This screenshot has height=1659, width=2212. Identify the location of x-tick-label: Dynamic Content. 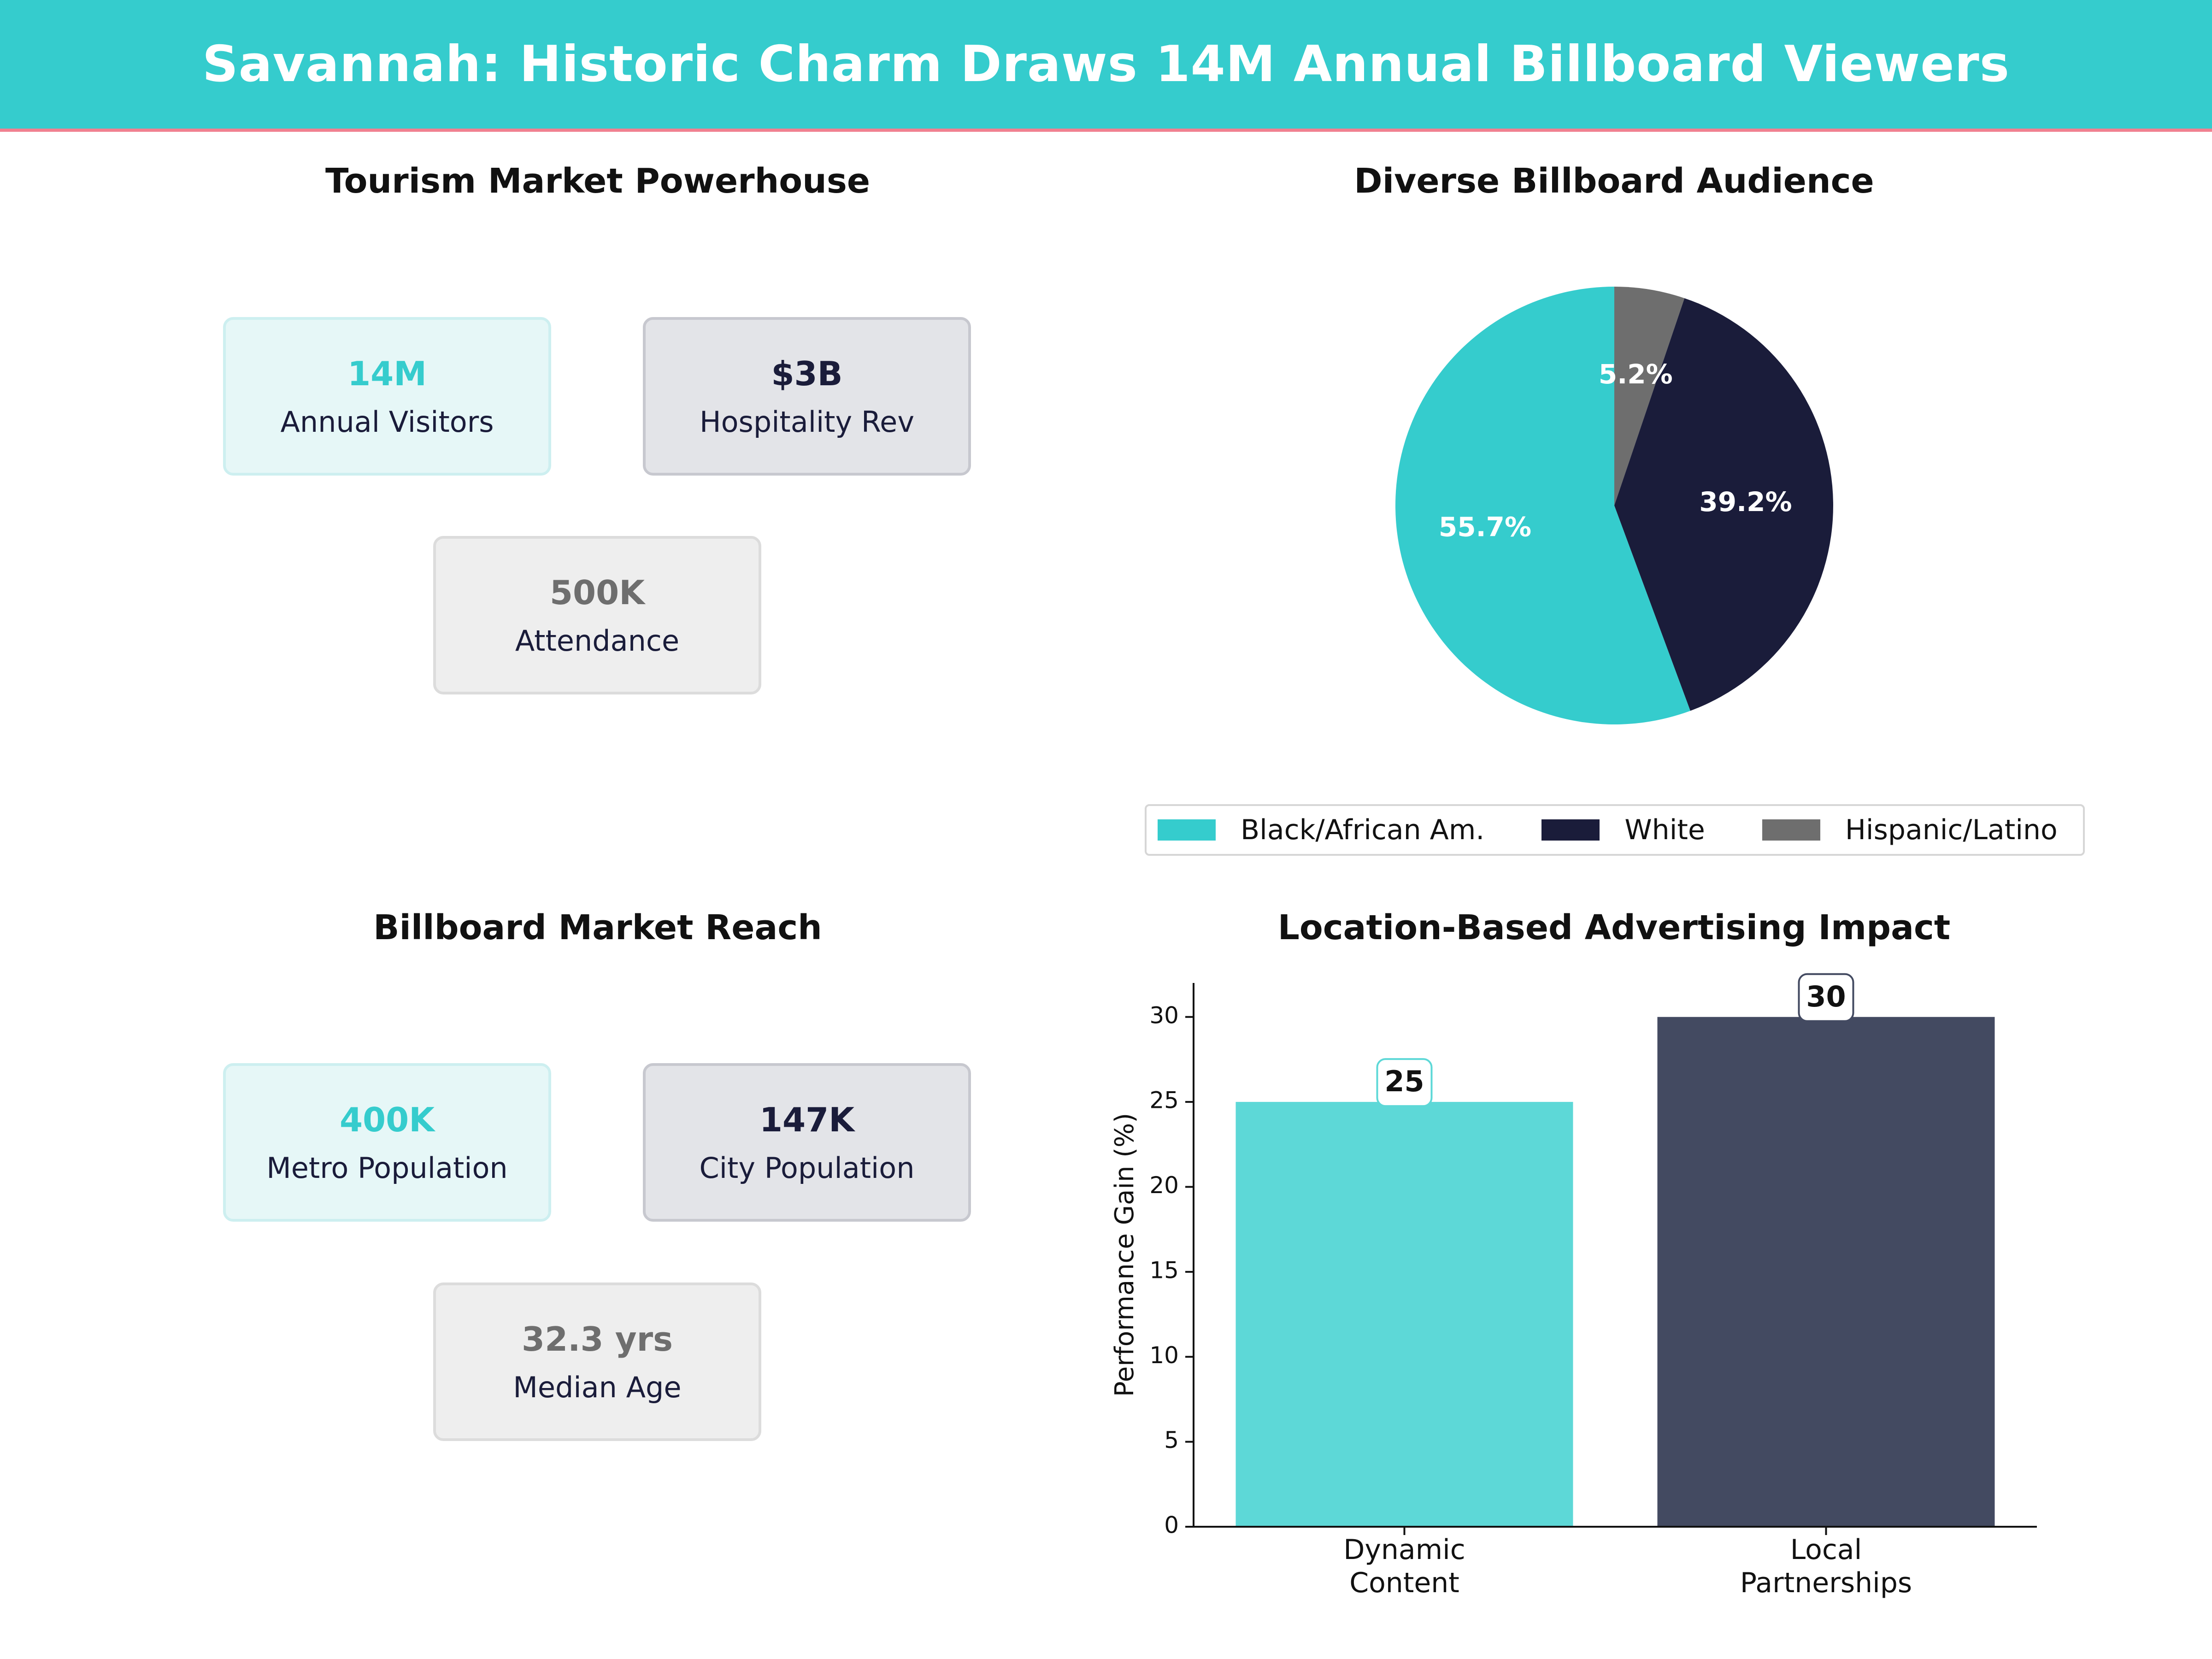
(1404, 1566).